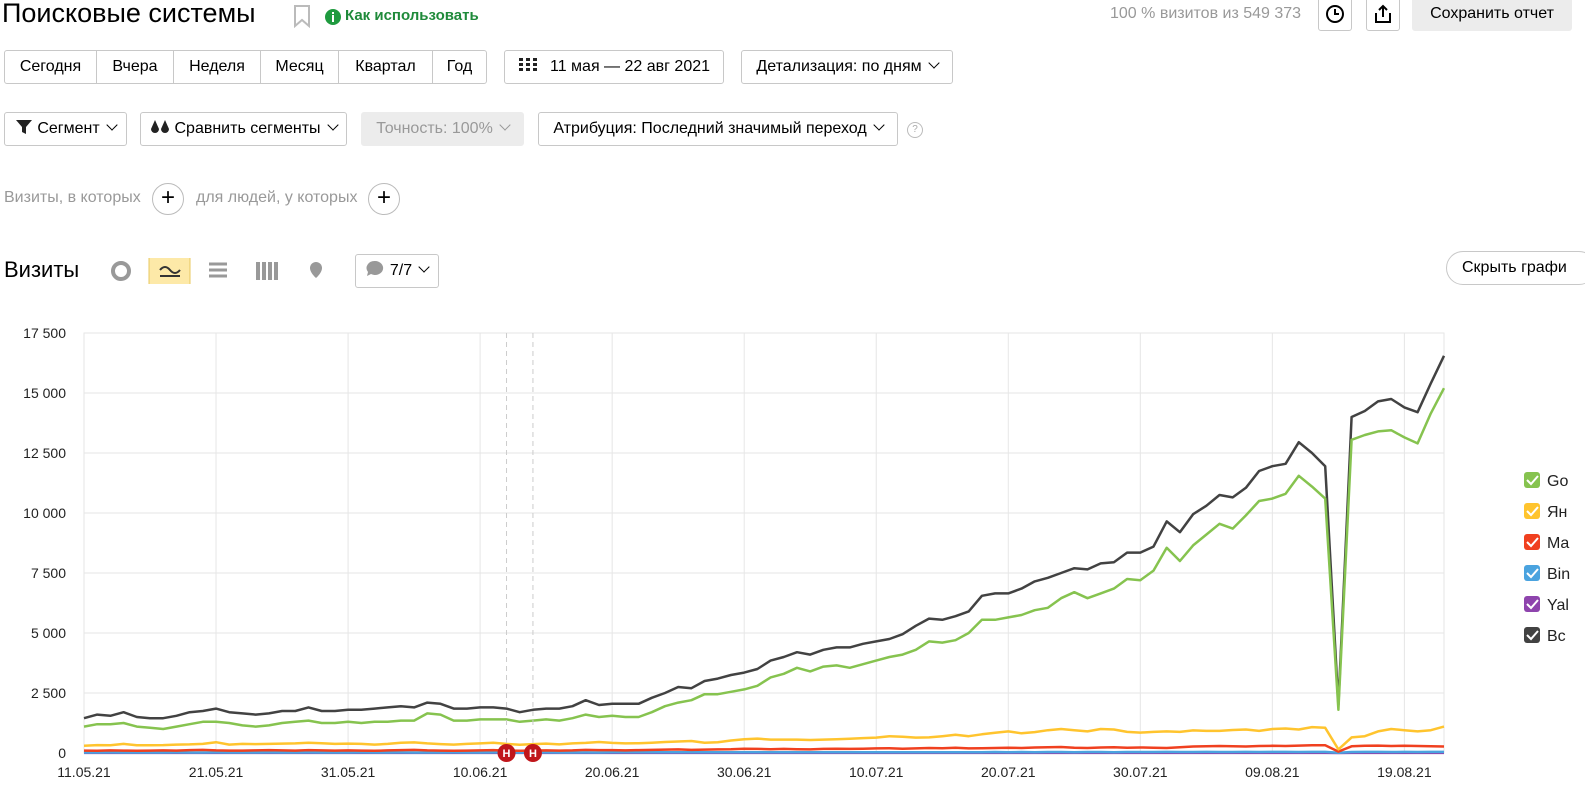 The image size is (1585, 794). Describe the element at coordinates (44, 393) in the screenshot. I see `y-tick-label: 15 000` at that location.